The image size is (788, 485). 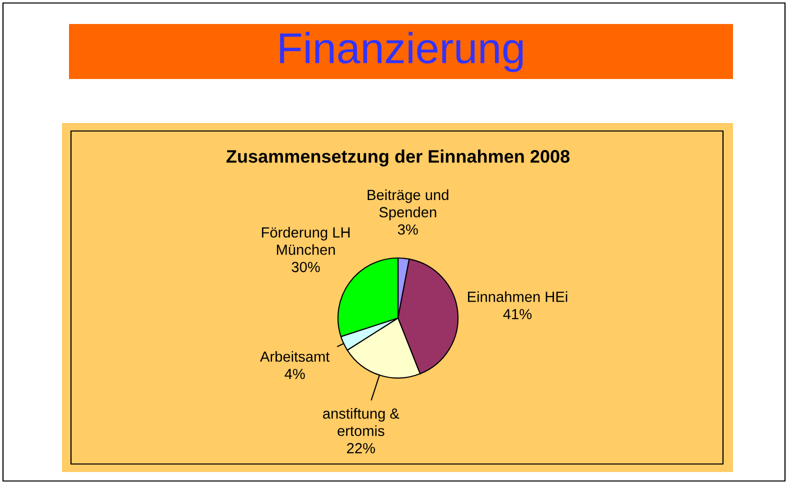 What do you see at coordinates (401, 52) in the screenshot?
I see `chart-title: Finanzierung` at bounding box center [401, 52].